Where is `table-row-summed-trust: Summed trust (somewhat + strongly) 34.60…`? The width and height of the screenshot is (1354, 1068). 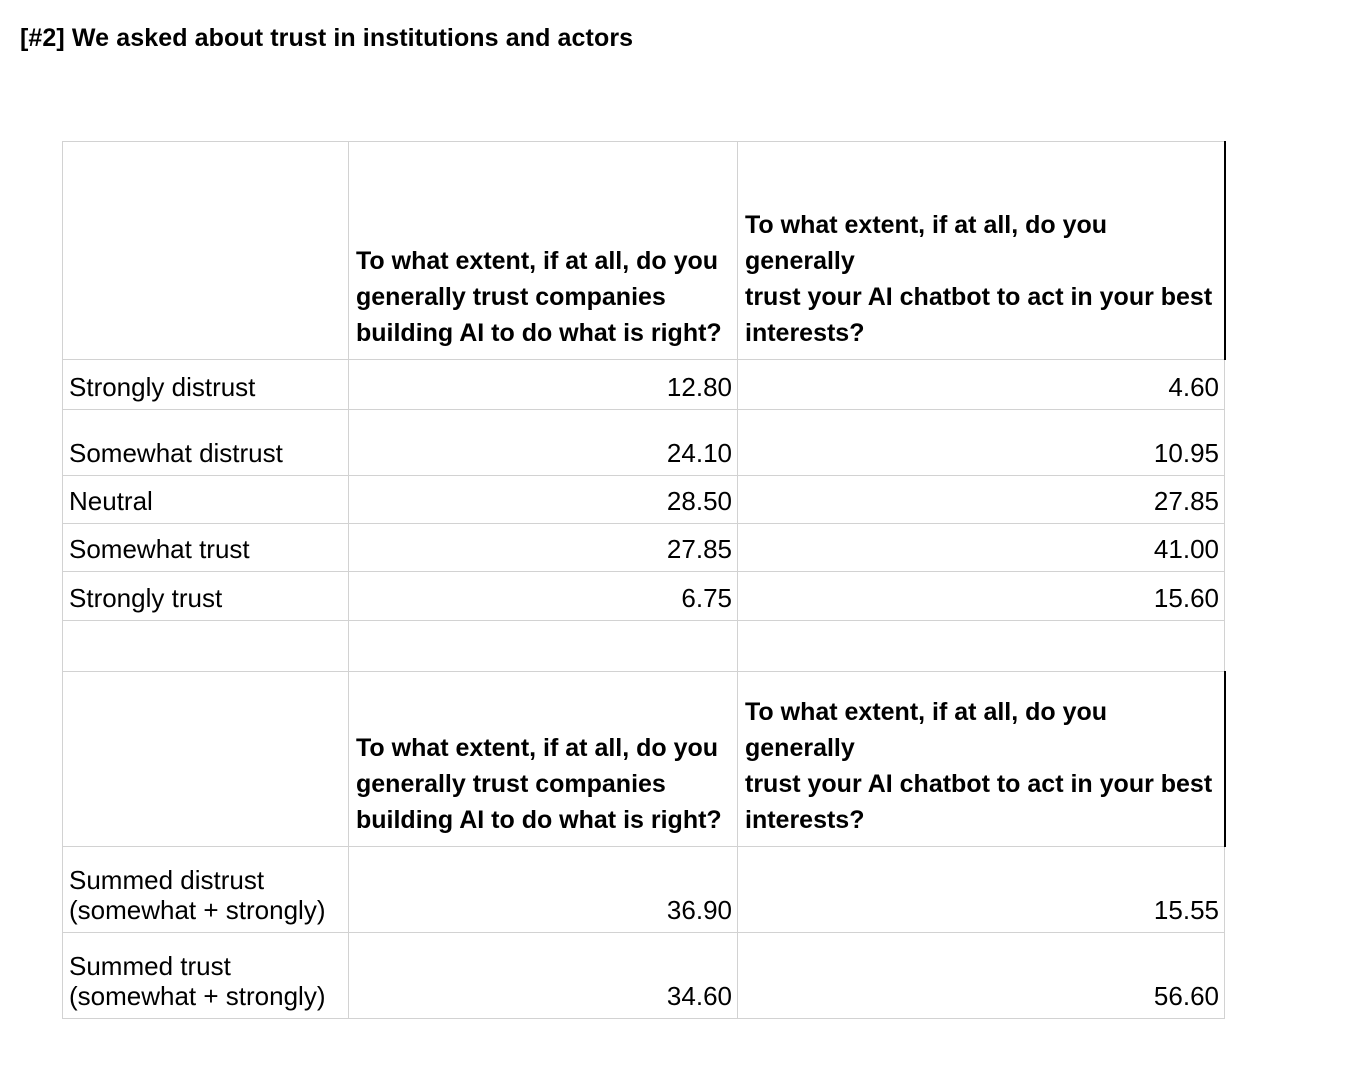
table-row-summed-trust: Summed trust (somewhat + strongly) 34.60… is located at coordinates (643, 975).